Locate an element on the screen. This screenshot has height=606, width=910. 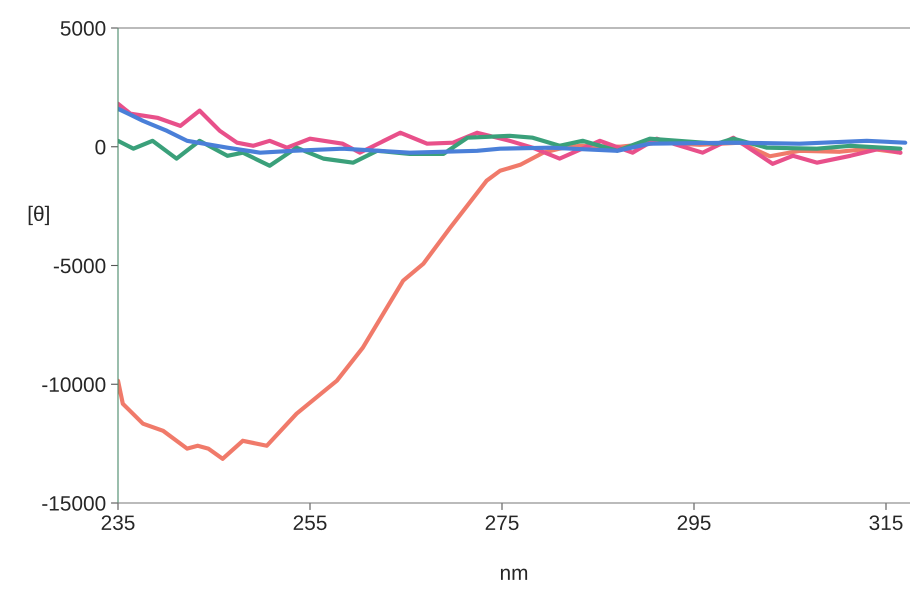
y-axis-title: [θ] is located at coordinates (38, 216).